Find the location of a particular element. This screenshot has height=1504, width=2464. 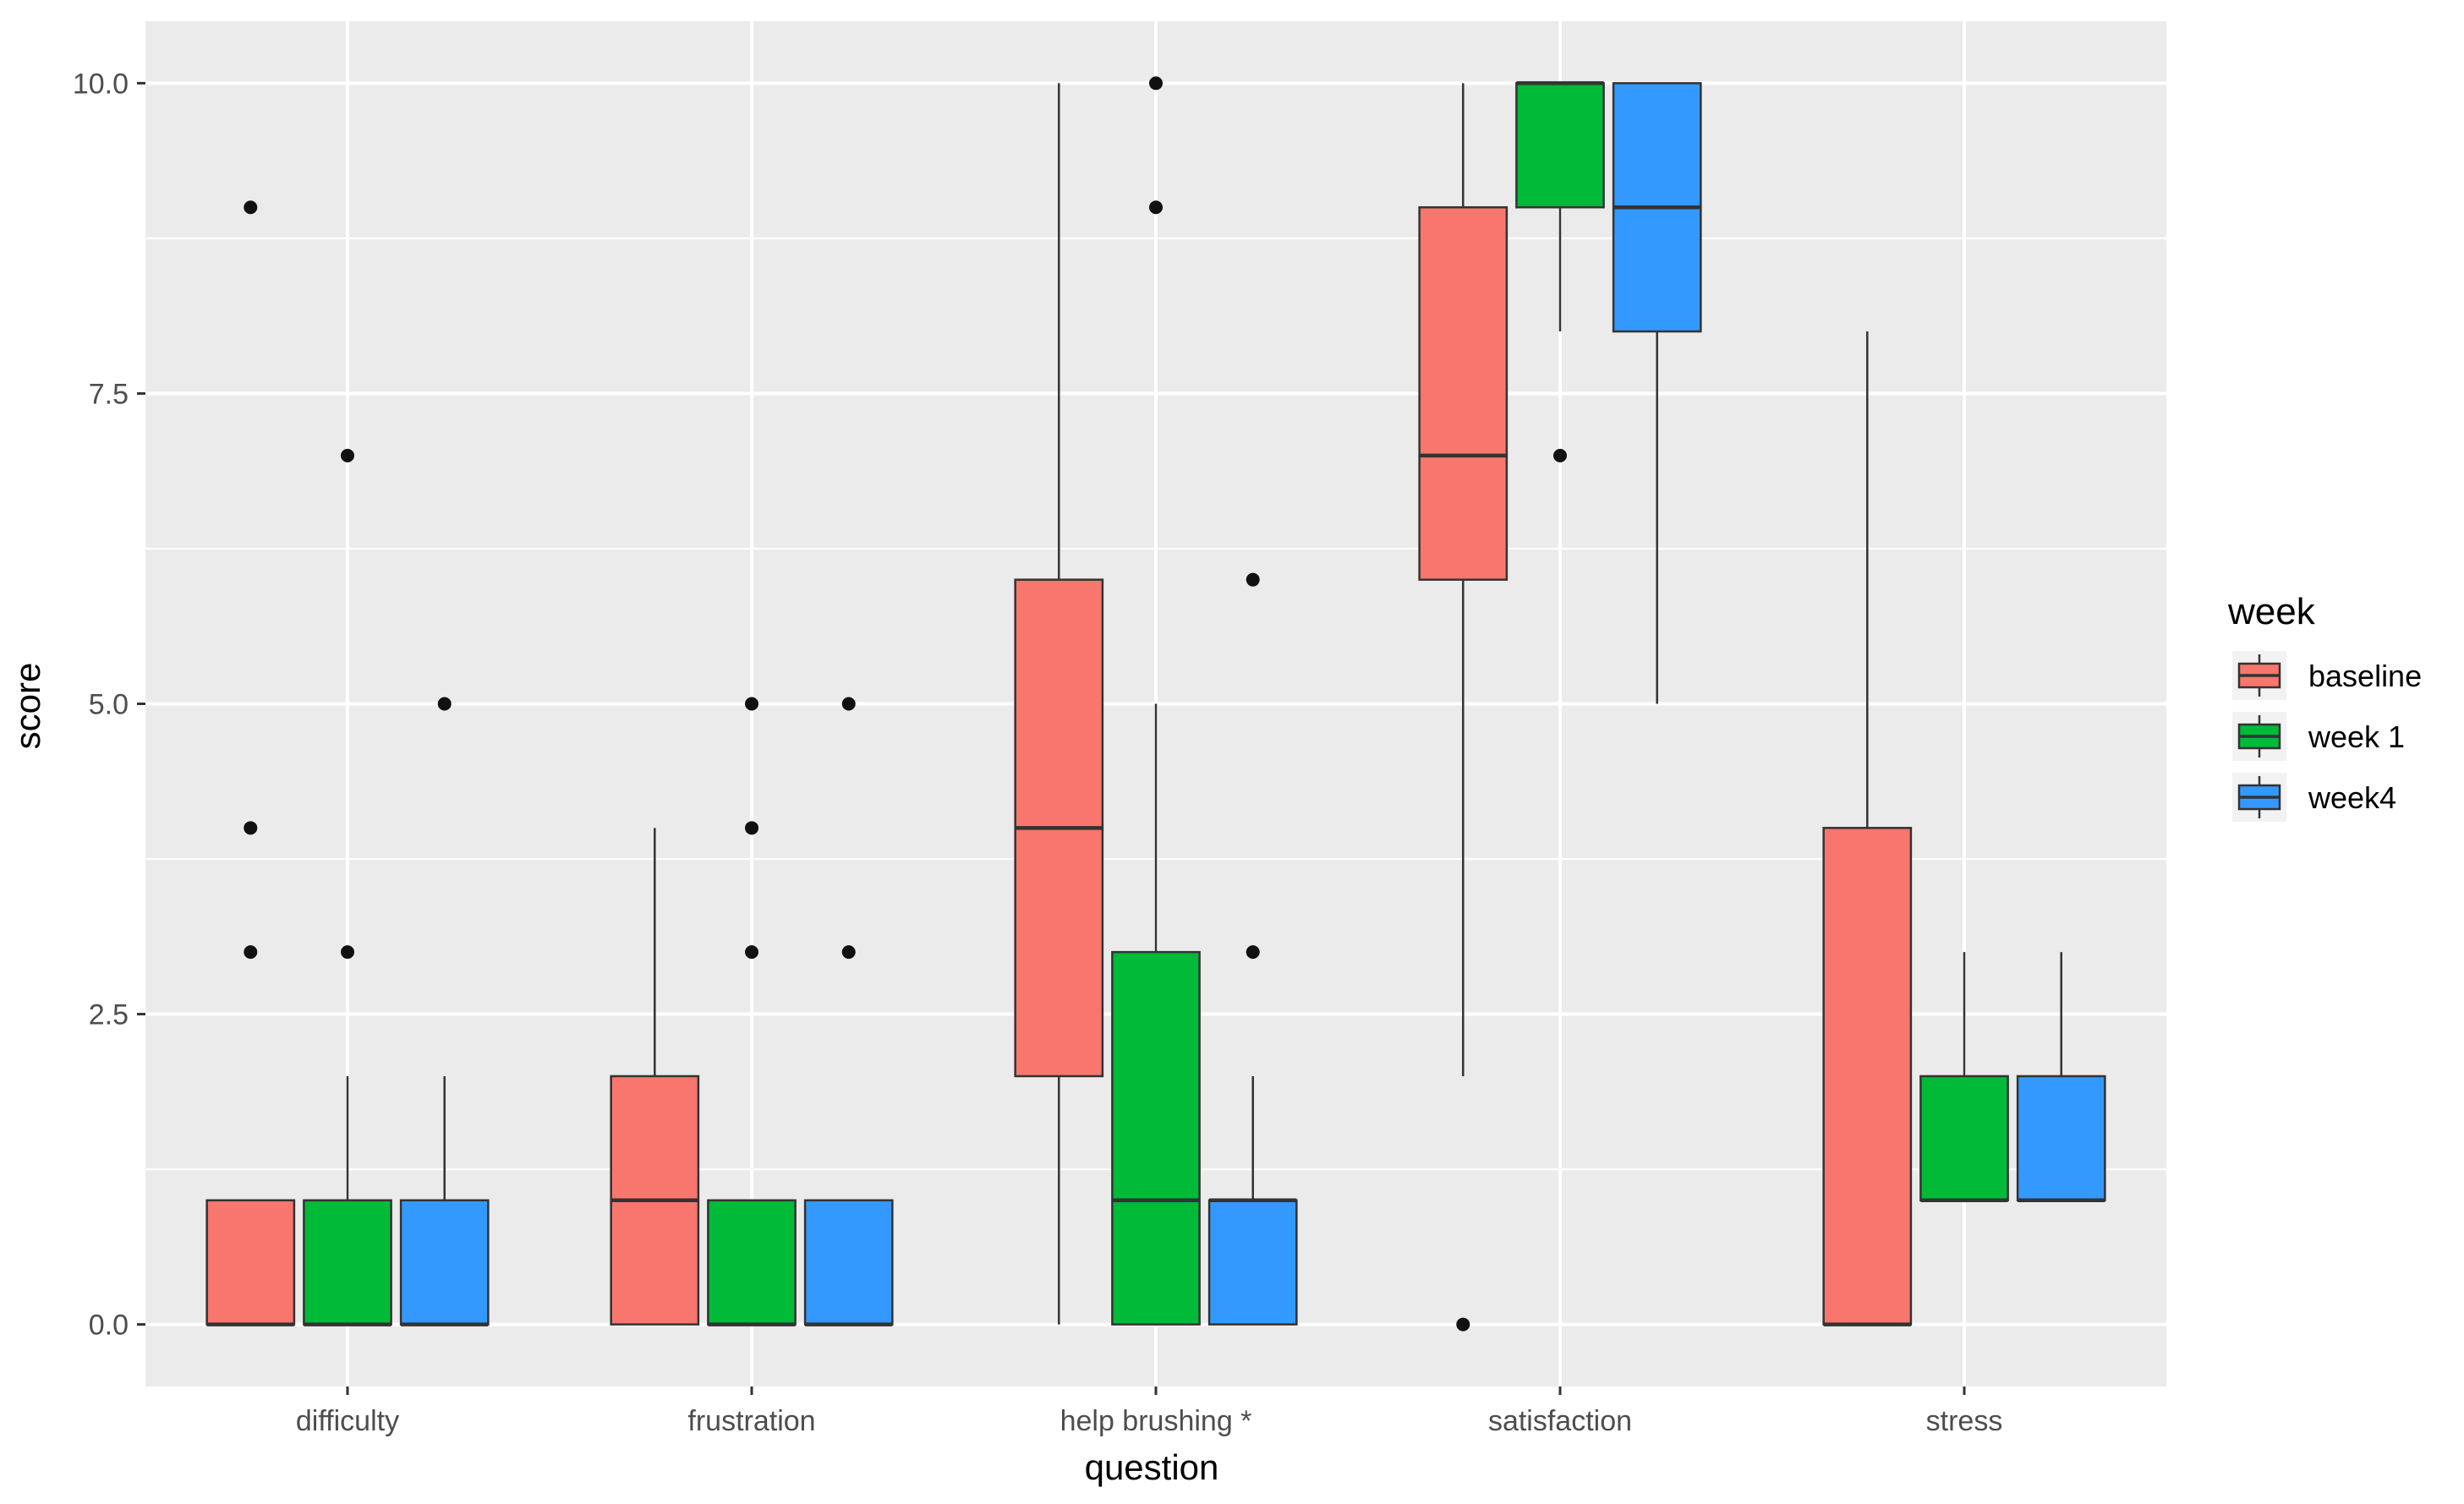

legend: week baseline week 1 week4 is located at coordinates (2324, 707).